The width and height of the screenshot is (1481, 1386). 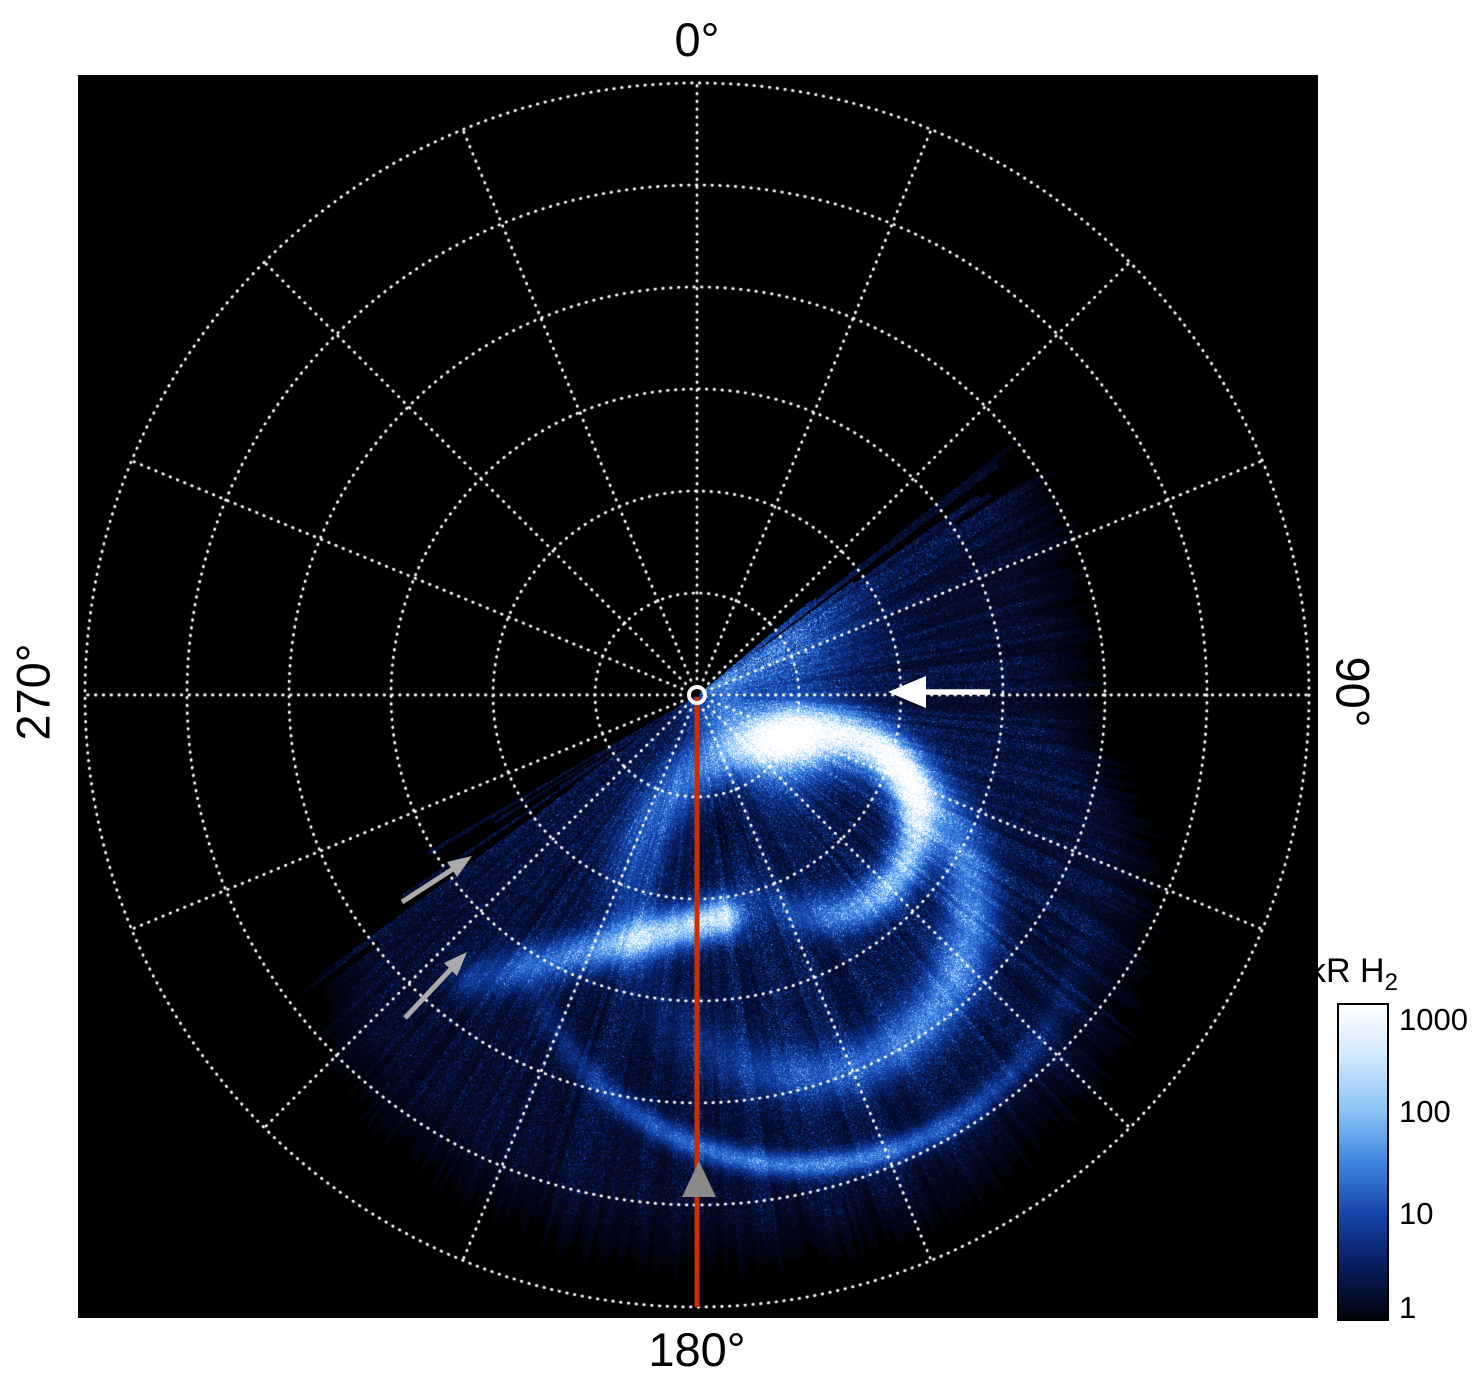 What do you see at coordinates (1408, 1307) in the screenshot?
I see `colorbar-tick-1: 1` at bounding box center [1408, 1307].